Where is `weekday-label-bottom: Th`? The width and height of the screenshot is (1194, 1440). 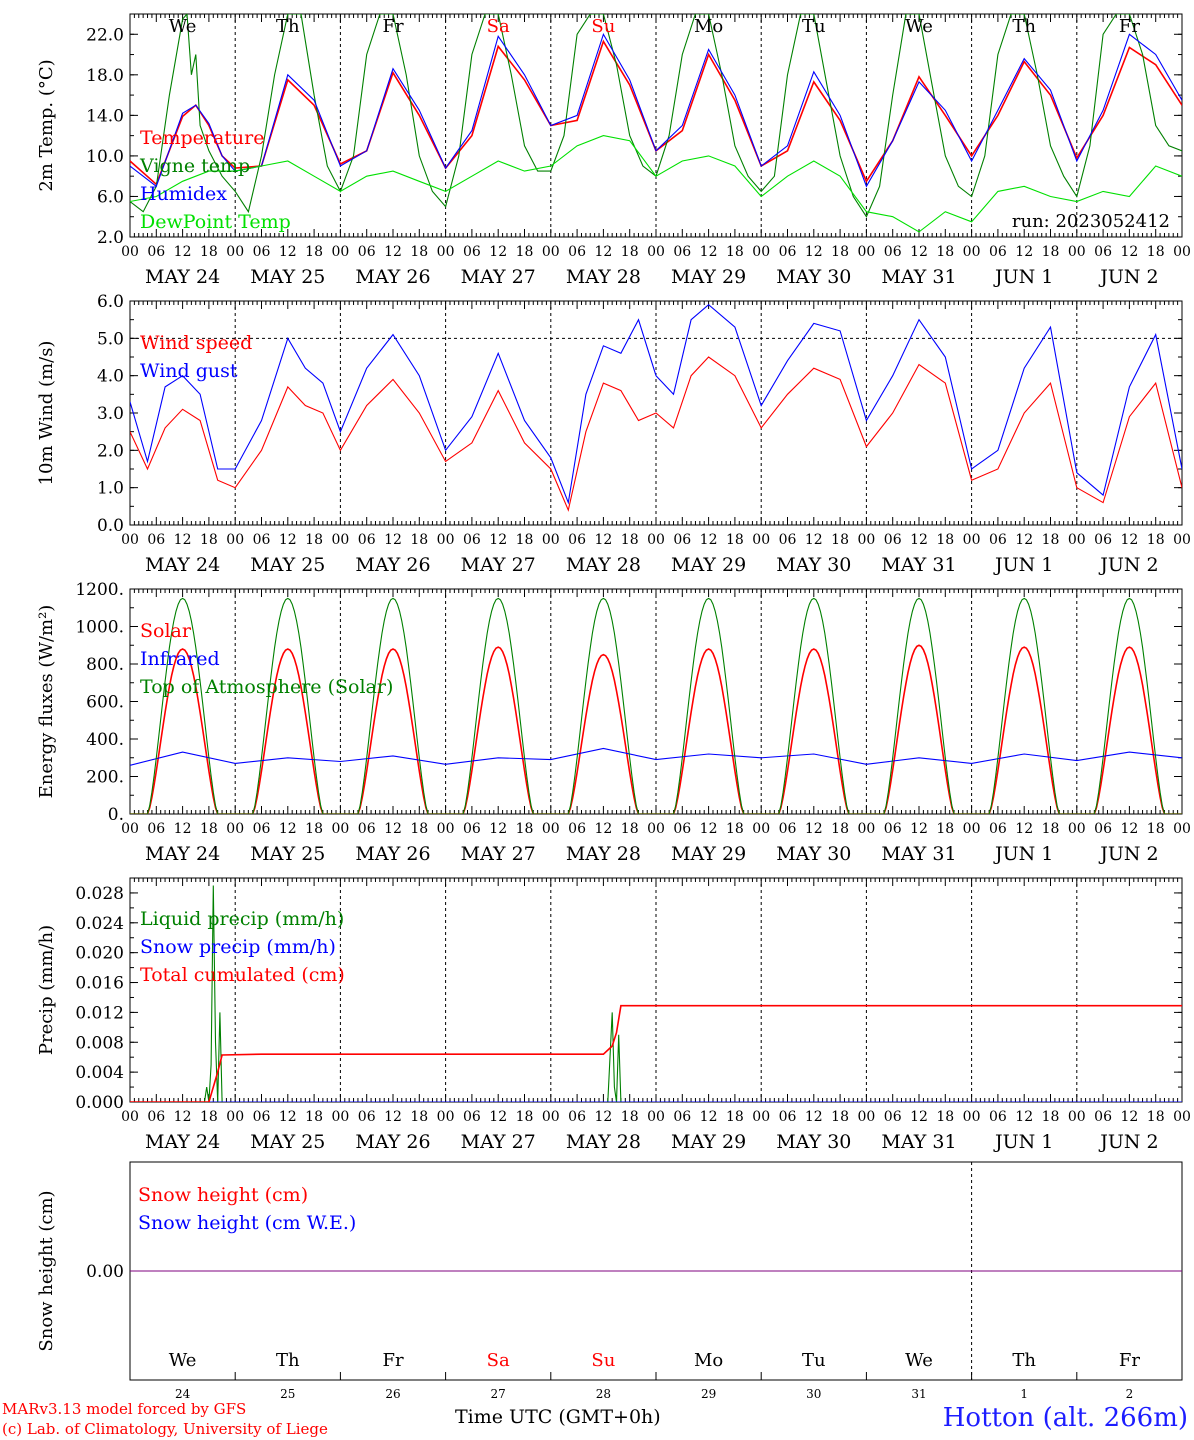 weekday-label-bottom: Th is located at coordinates (288, 1360).